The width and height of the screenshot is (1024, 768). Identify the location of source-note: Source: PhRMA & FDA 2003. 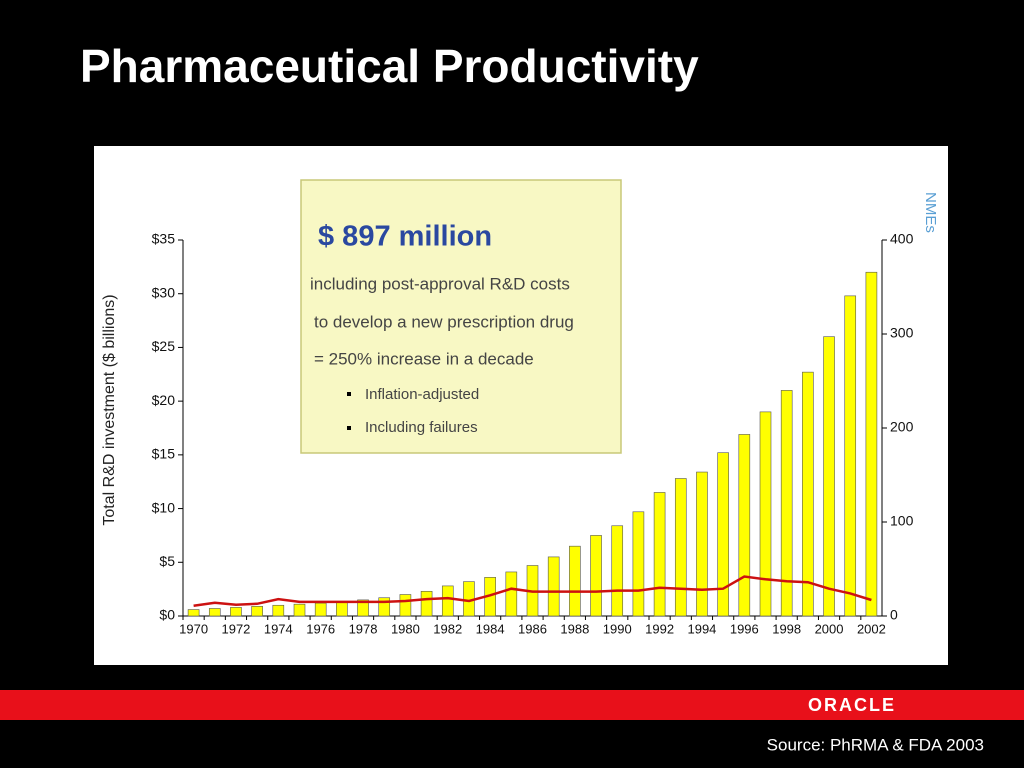
(875, 744).